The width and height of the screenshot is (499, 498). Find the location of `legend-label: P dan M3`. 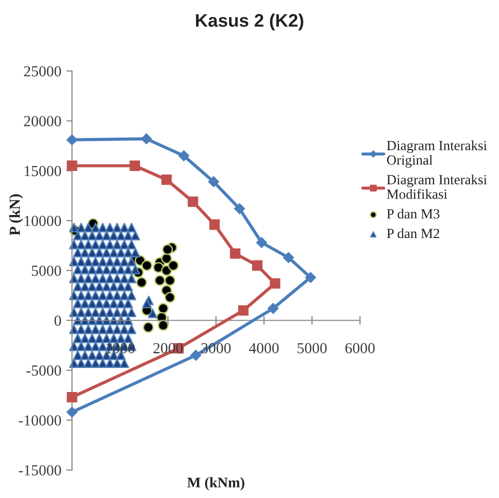

legend-label: P dan M3 is located at coordinates (413, 213).